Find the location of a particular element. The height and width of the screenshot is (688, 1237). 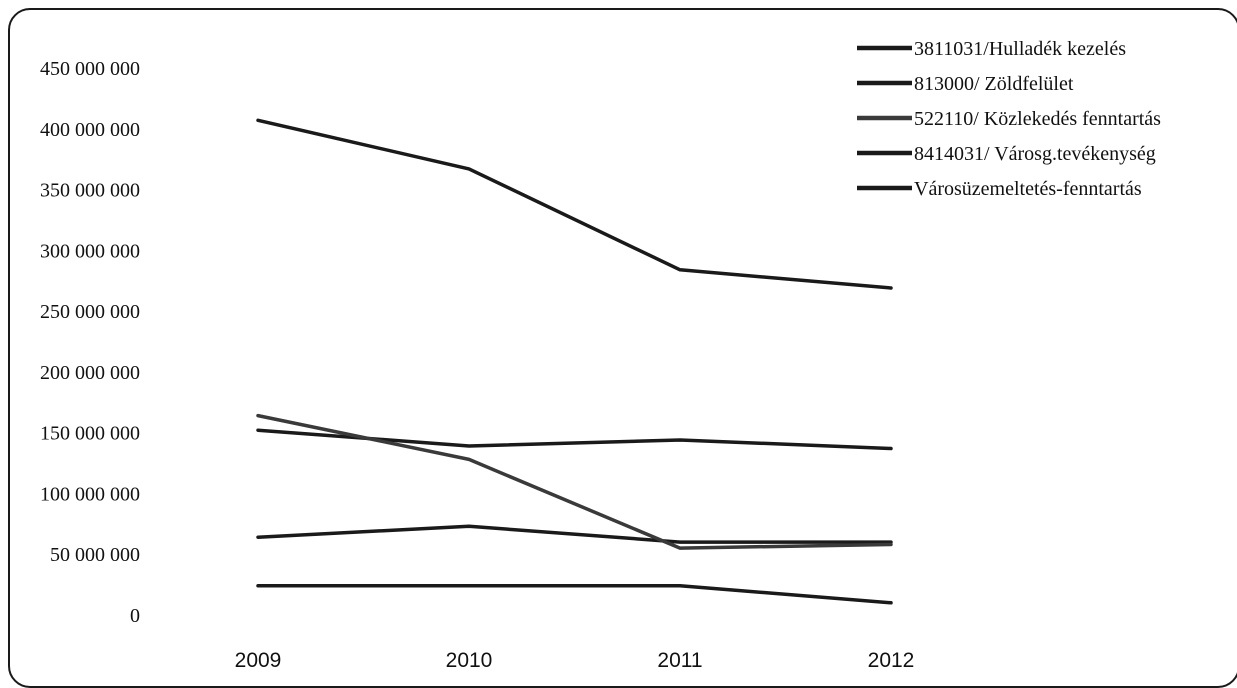

y-tick-label: 250 000 000 is located at coordinates (90, 312).